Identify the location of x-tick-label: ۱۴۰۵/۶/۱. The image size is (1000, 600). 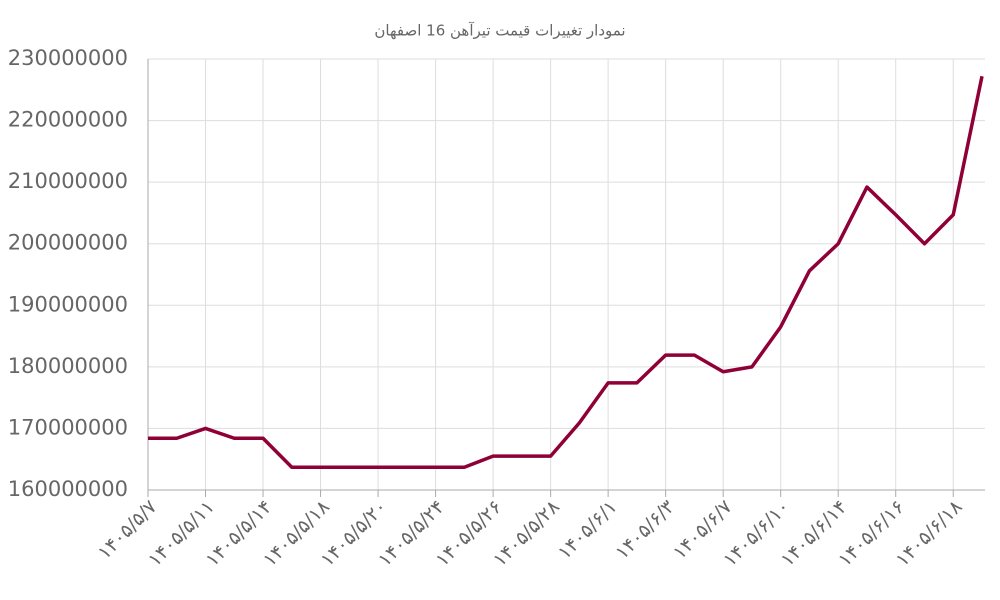
(588, 530).